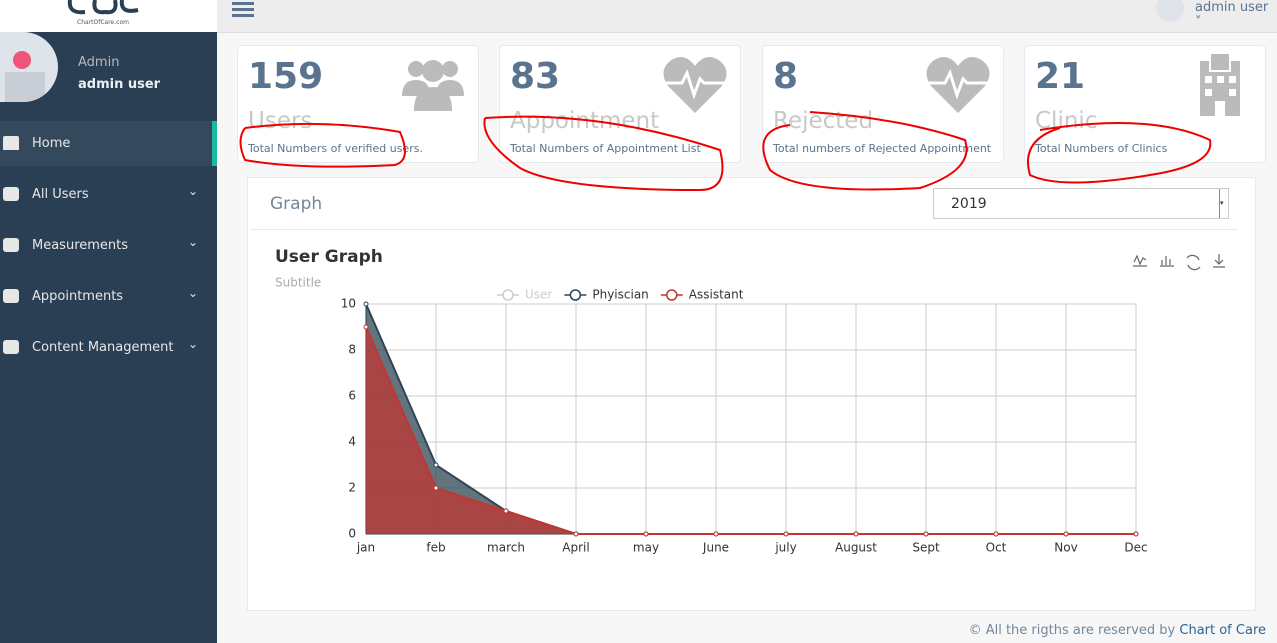  I want to click on top-bar: admin user ˅, so click(747, 16).